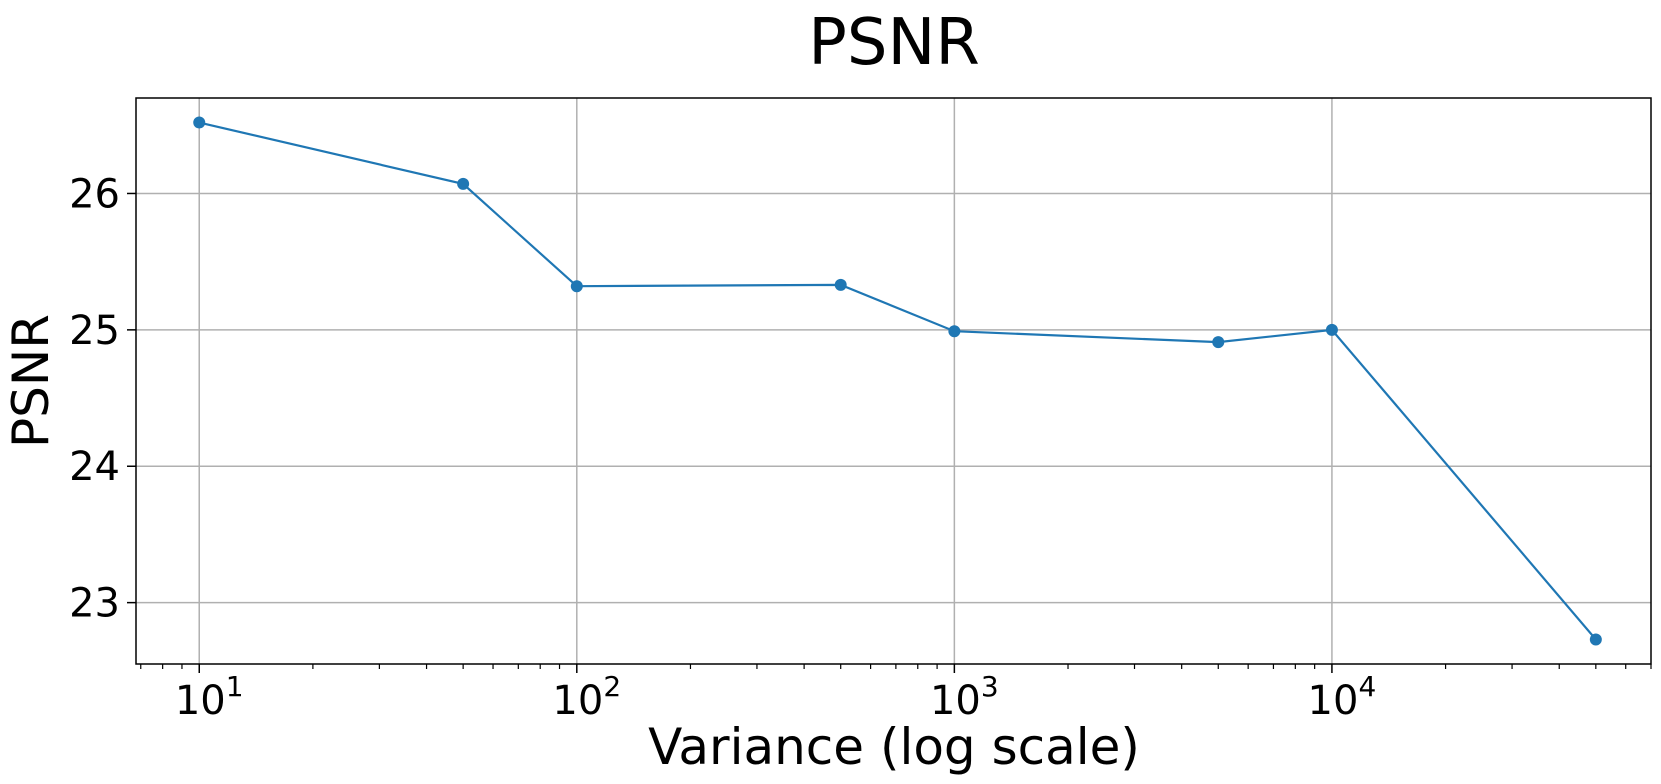  Describe the element at coordinates (94, 194) in the screenshot. I see `y-tick-label: 26` at that location.